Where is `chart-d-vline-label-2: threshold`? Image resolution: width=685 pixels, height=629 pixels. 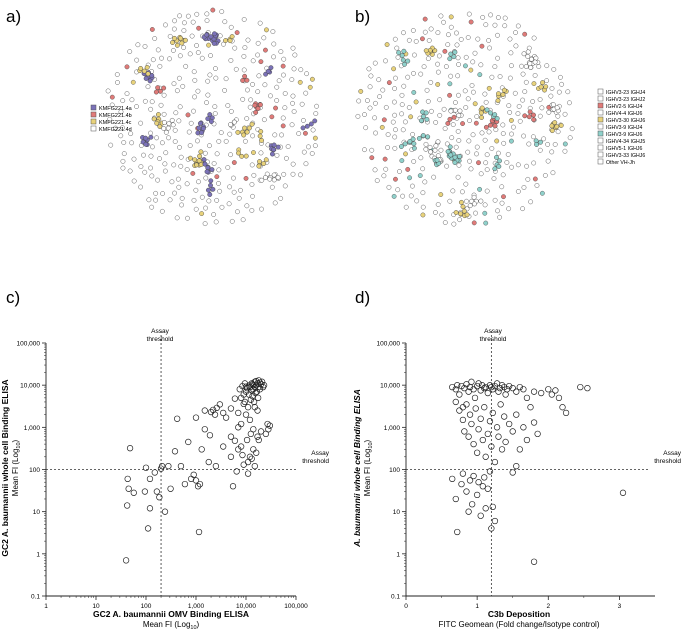 chart-d-vline-label-2: threshold is located at coordinates (493, 339).